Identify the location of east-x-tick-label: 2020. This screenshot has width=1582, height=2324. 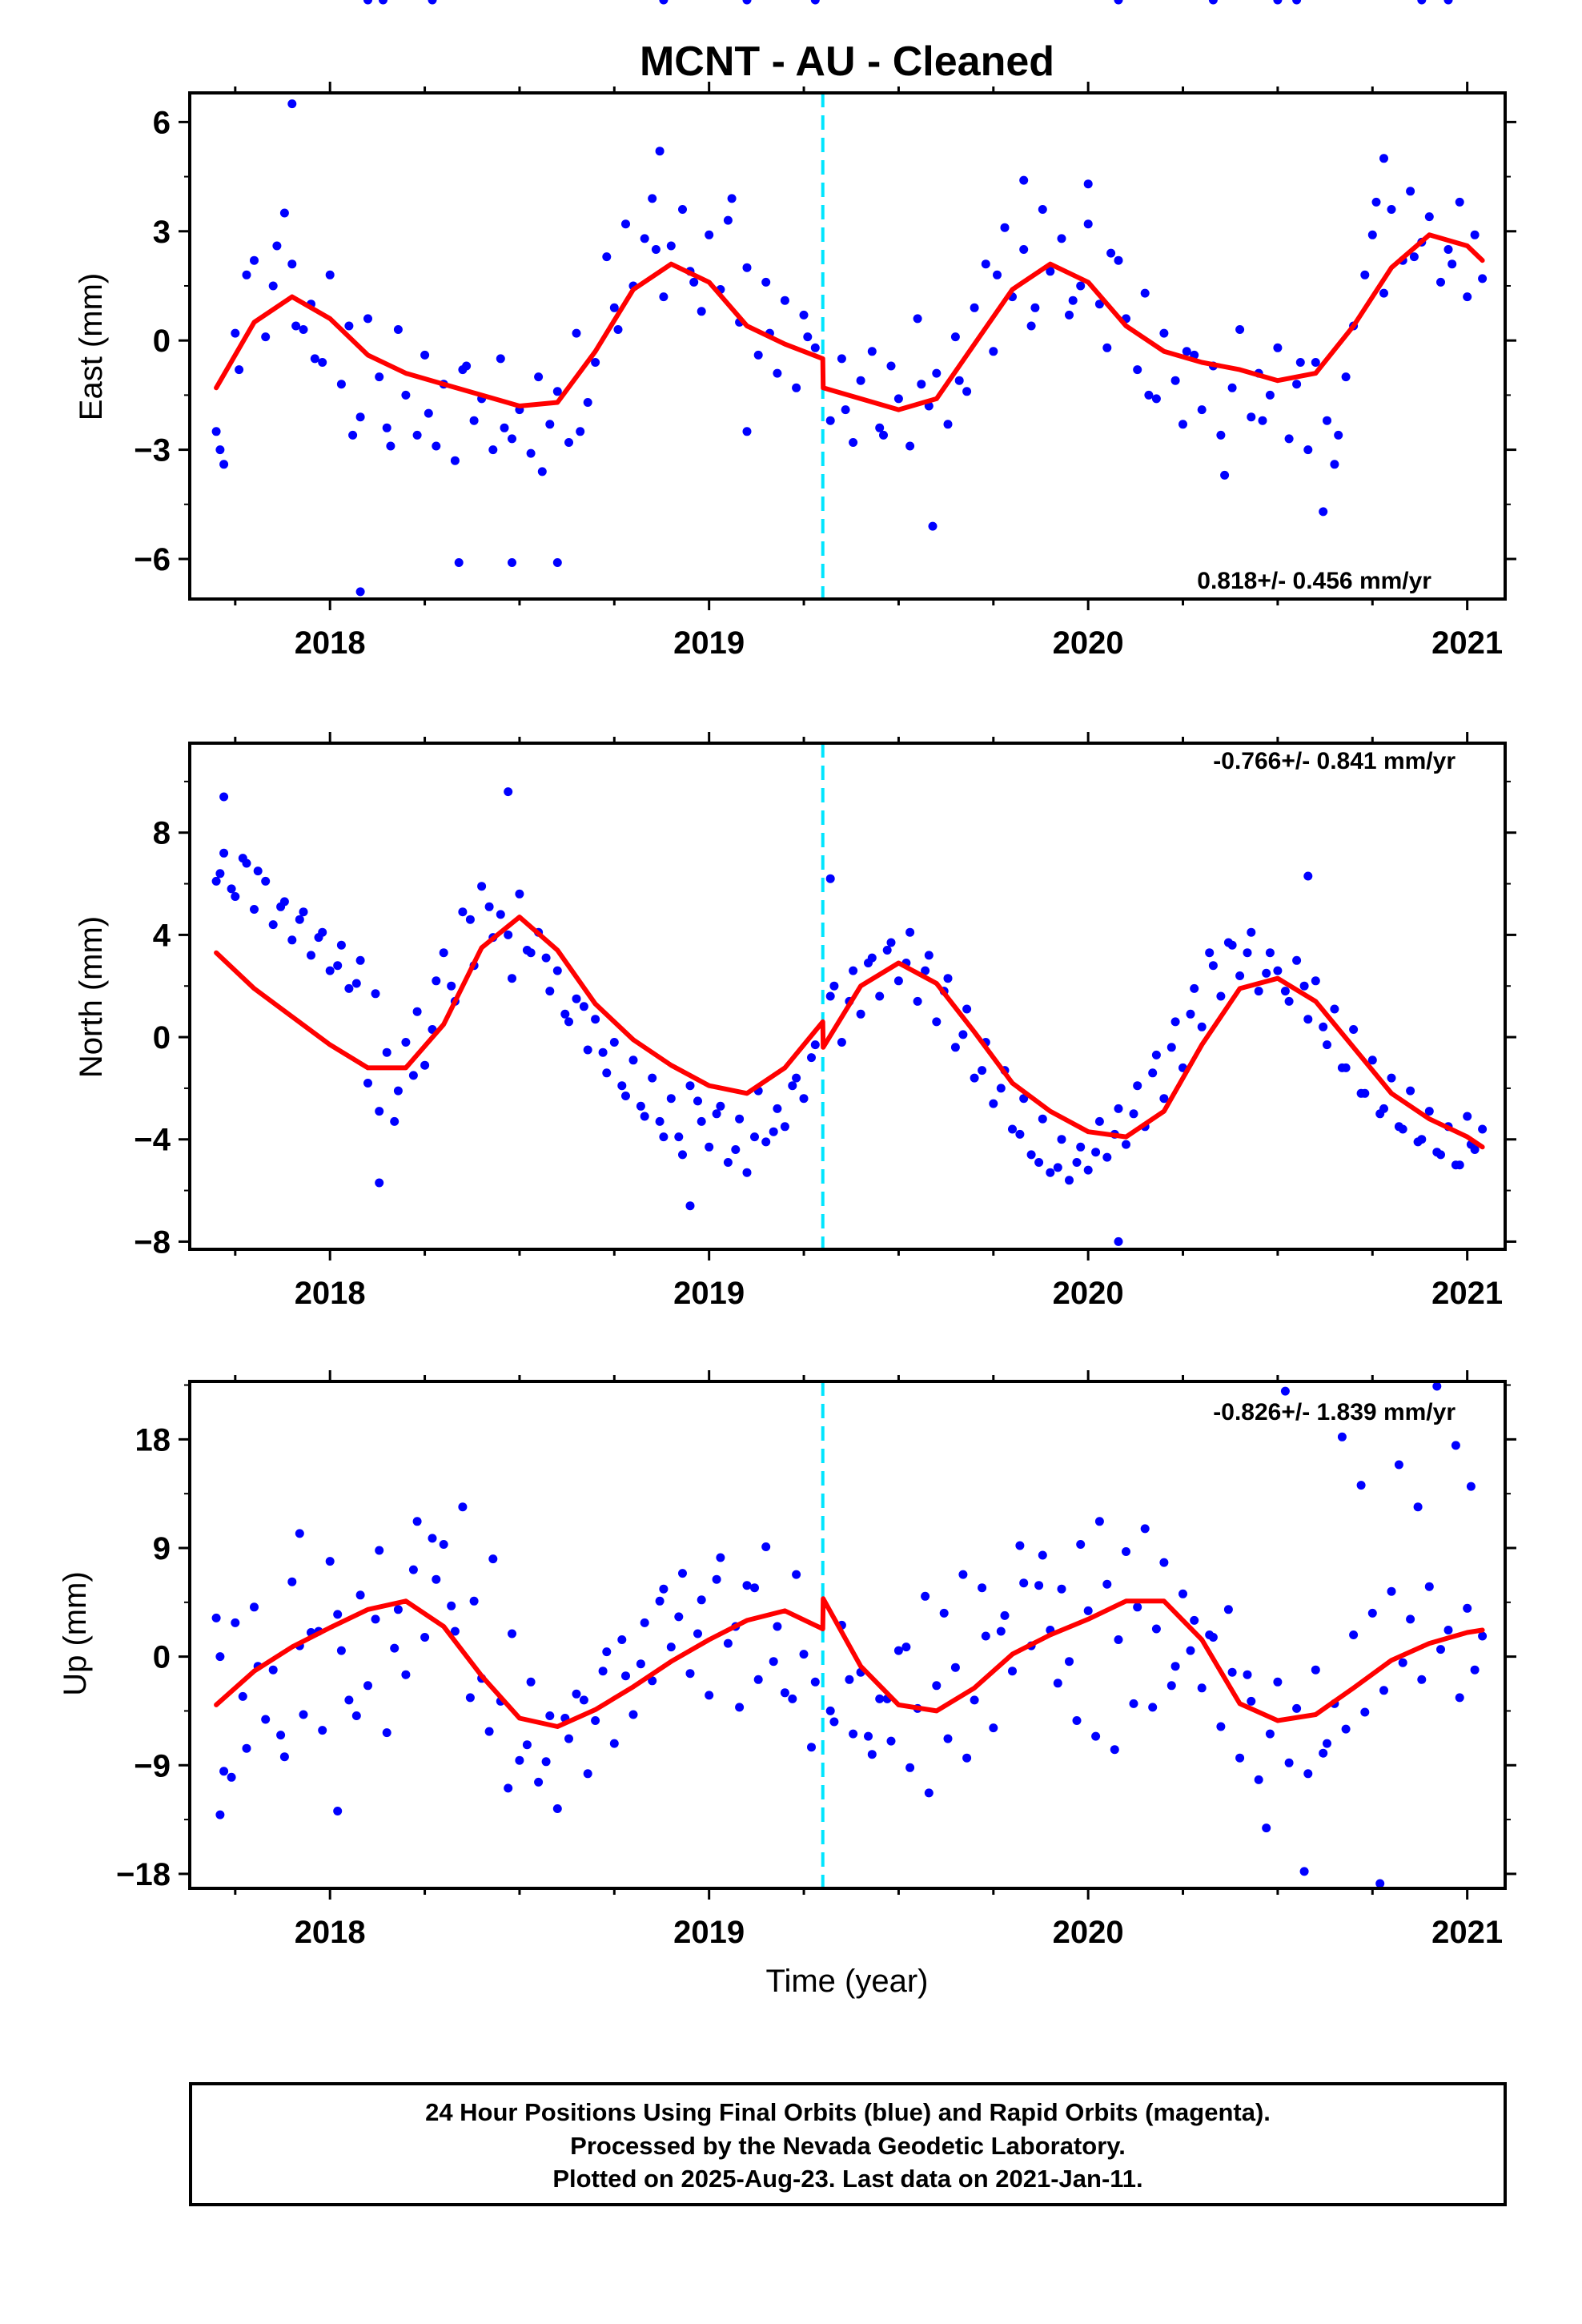
(1088, 643).